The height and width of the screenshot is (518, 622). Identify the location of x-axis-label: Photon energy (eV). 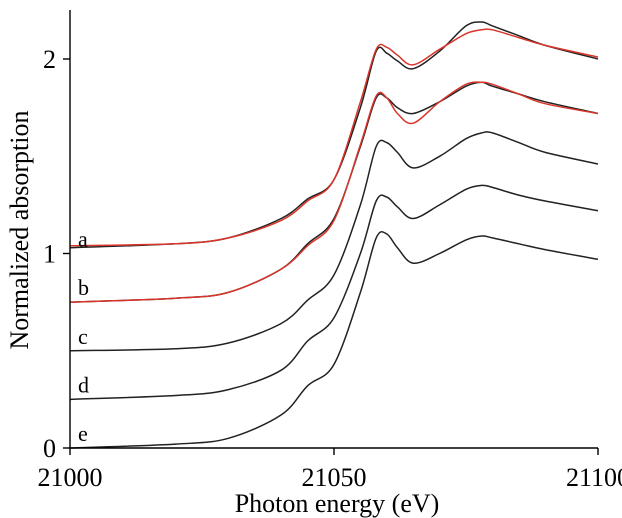
(337, 503).